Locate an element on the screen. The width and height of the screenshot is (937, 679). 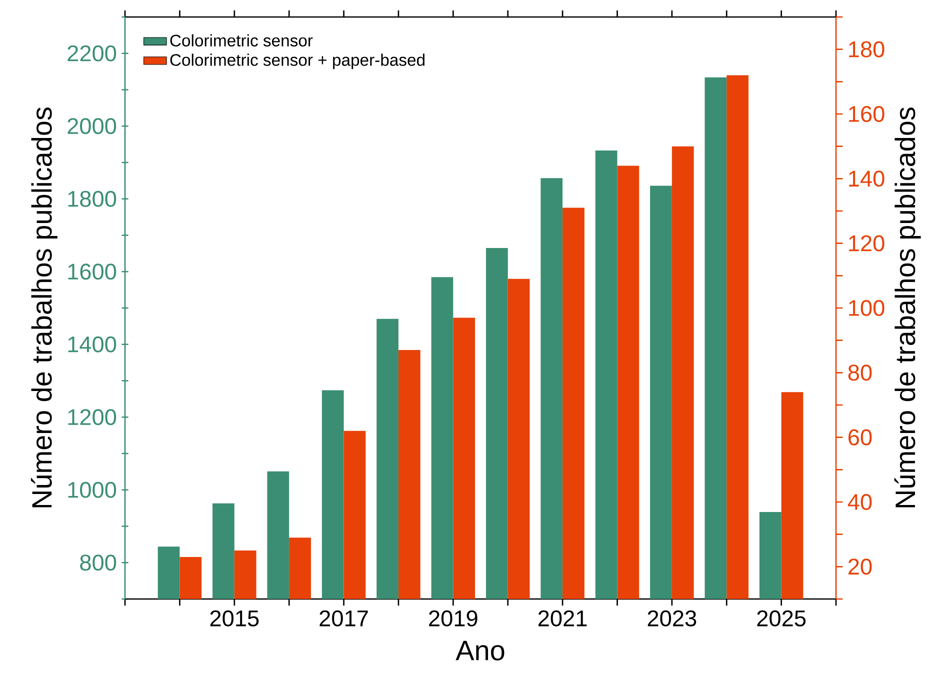
y-tick-label: 2000 is located at coordinates (92, 126).